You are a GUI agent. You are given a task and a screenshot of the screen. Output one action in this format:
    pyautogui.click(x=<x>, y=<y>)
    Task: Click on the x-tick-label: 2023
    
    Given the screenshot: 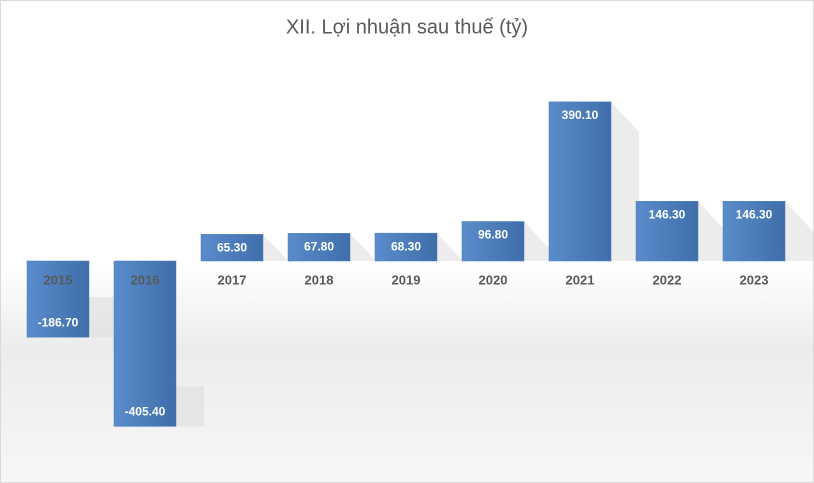 What is the action you would take?
    pyautogui.click(x=754, y=279)
    